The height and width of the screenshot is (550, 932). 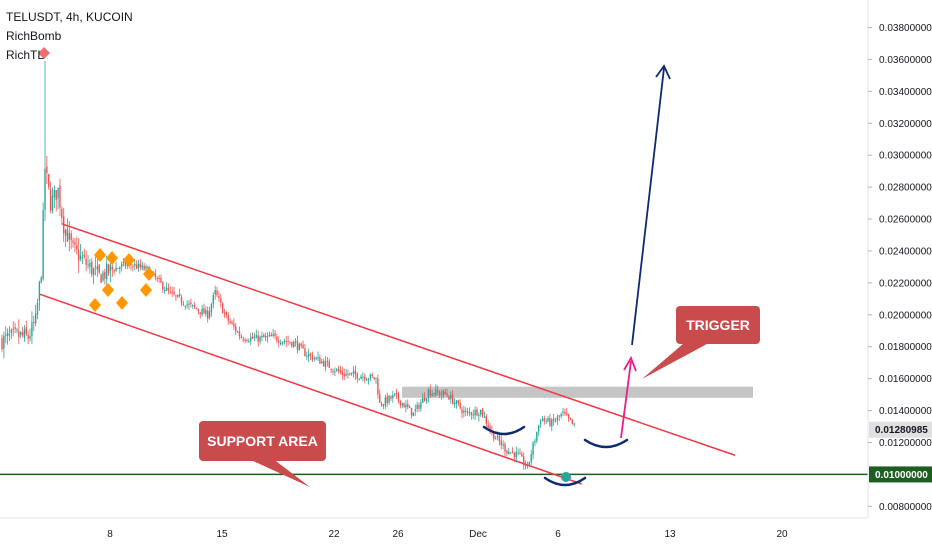 What do you see at coordinates (905, 251) in the screenshot?
I see `price-tick-label: 0.02400000` at bounding box center [905, 251].